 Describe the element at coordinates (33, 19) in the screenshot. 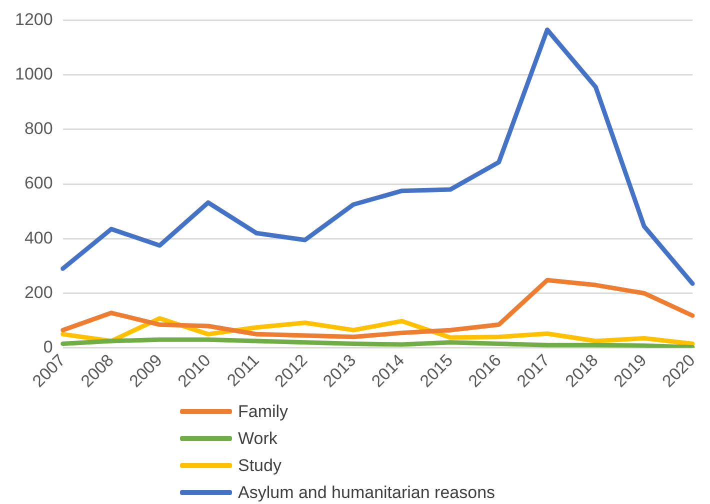

I see `y-tick-label: 1200` at that location.